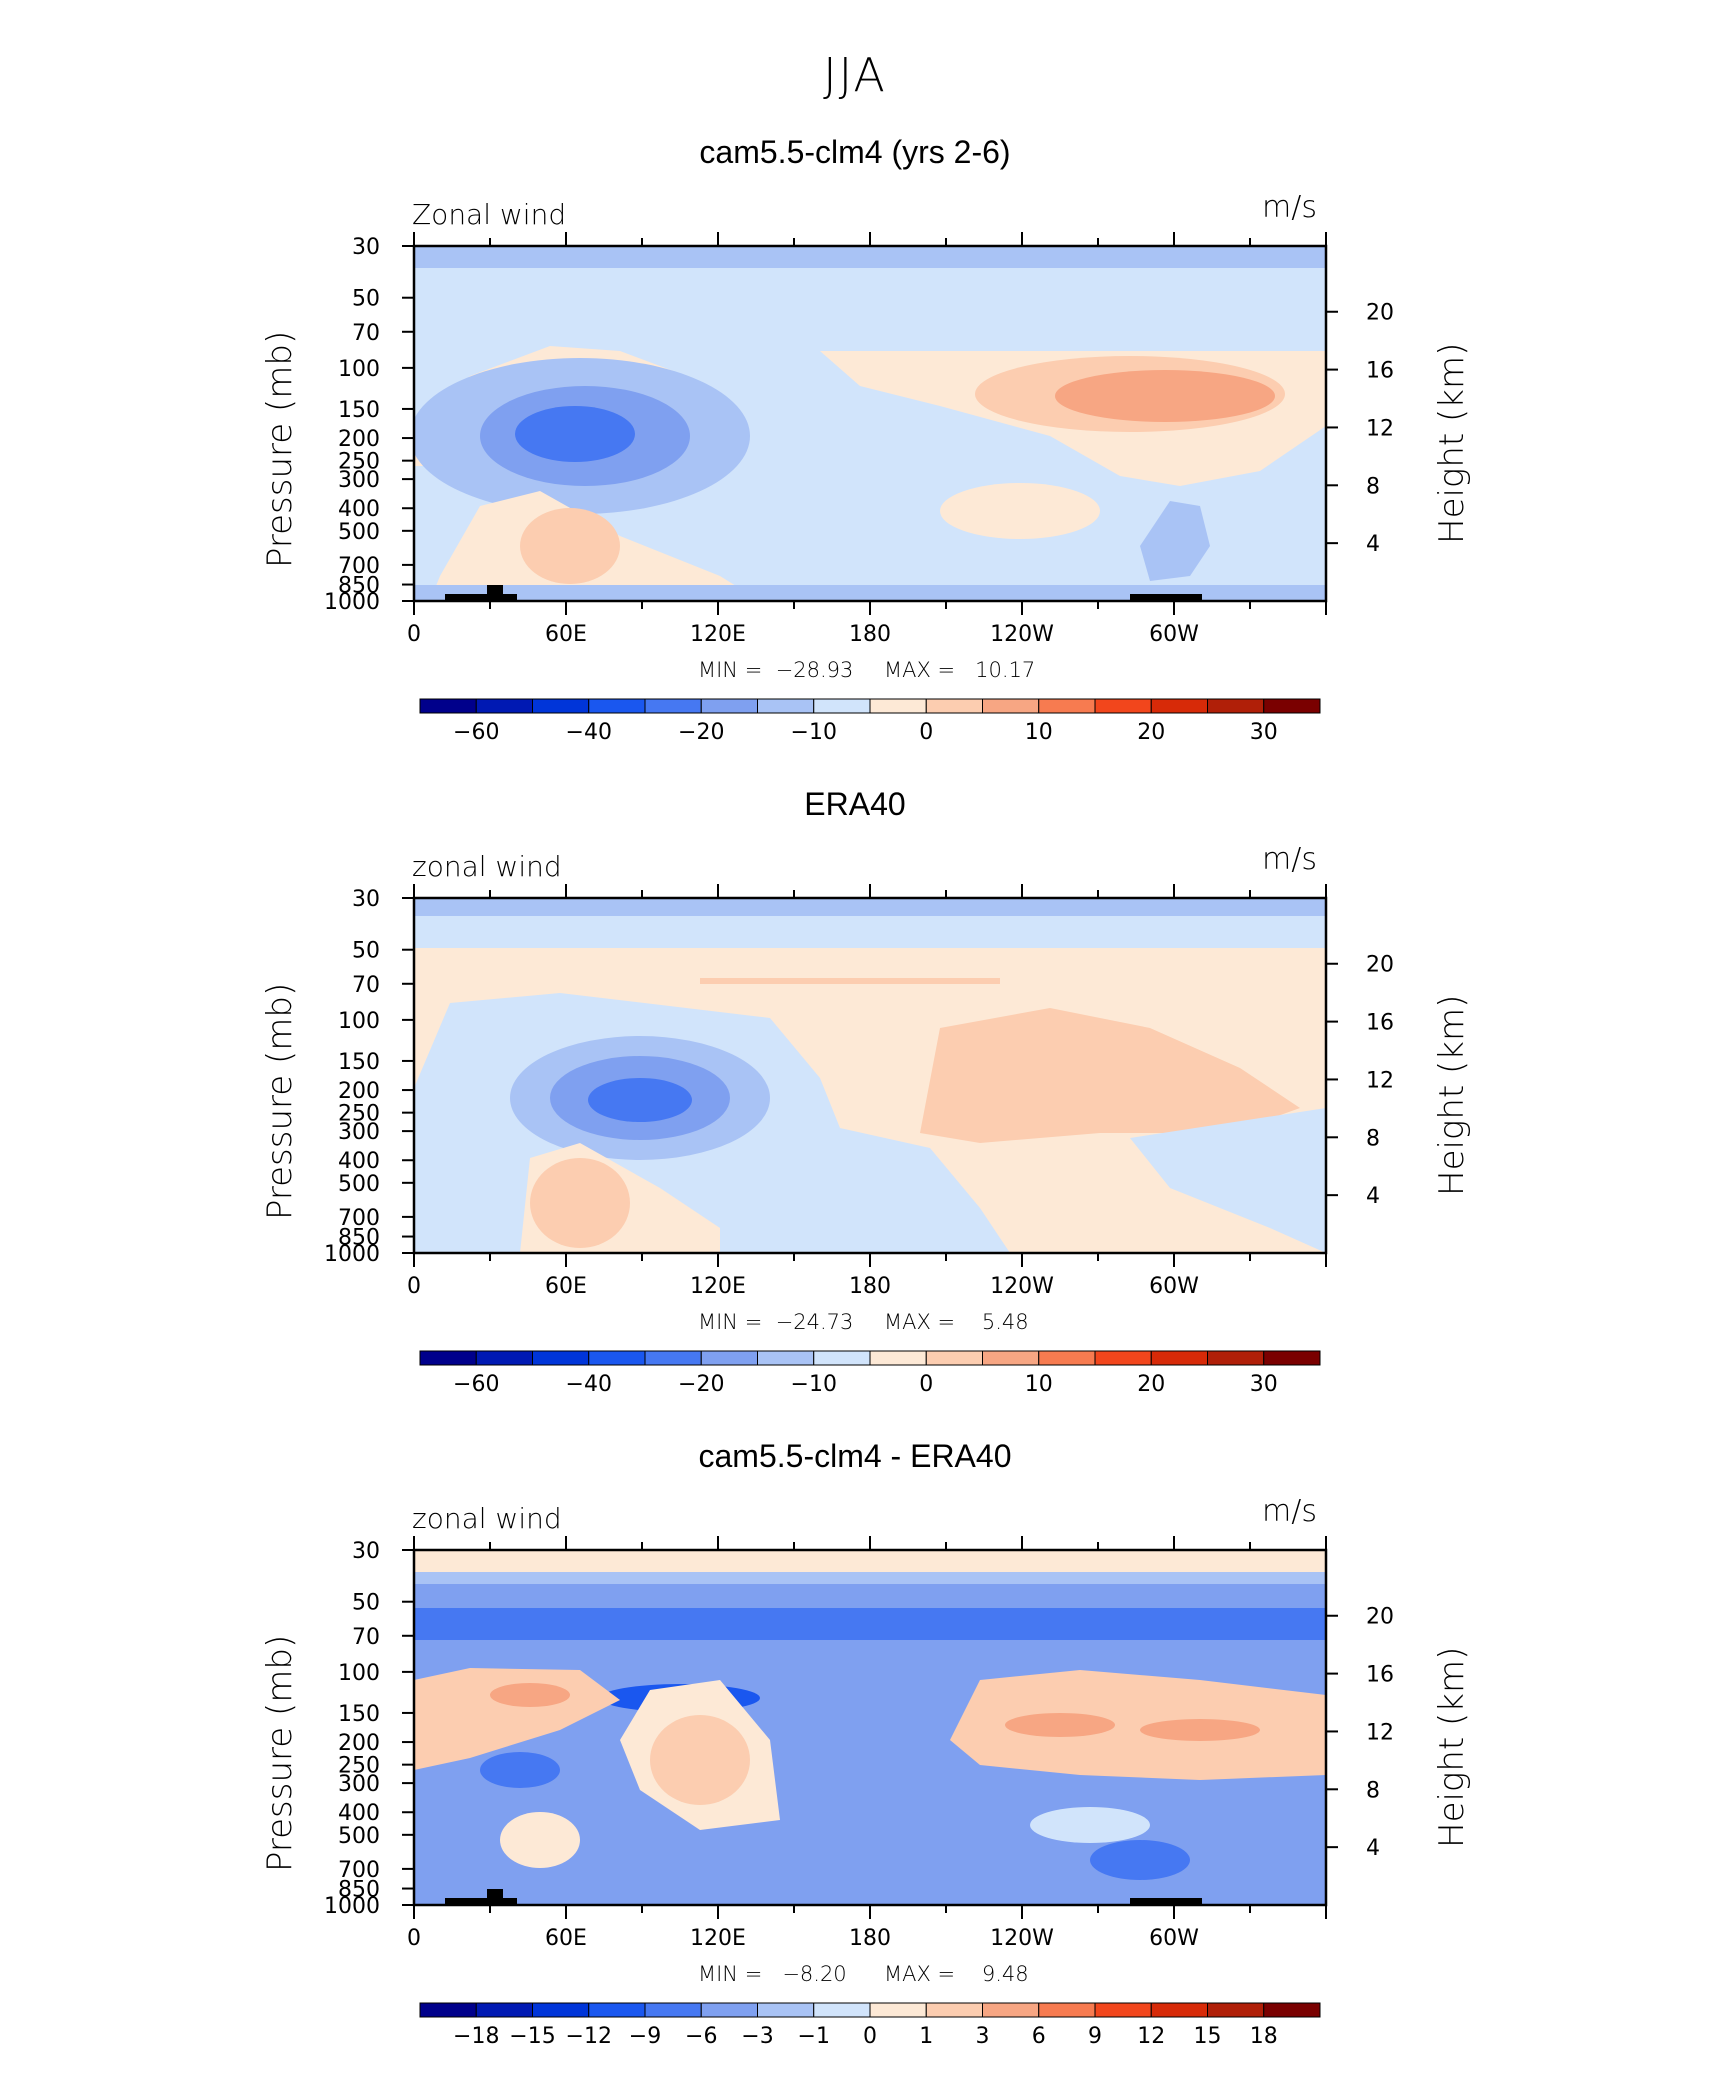 The height and width of the screenshot is (2080, 1710). I want to click on units-label: m/s, so click(1289, 1511).